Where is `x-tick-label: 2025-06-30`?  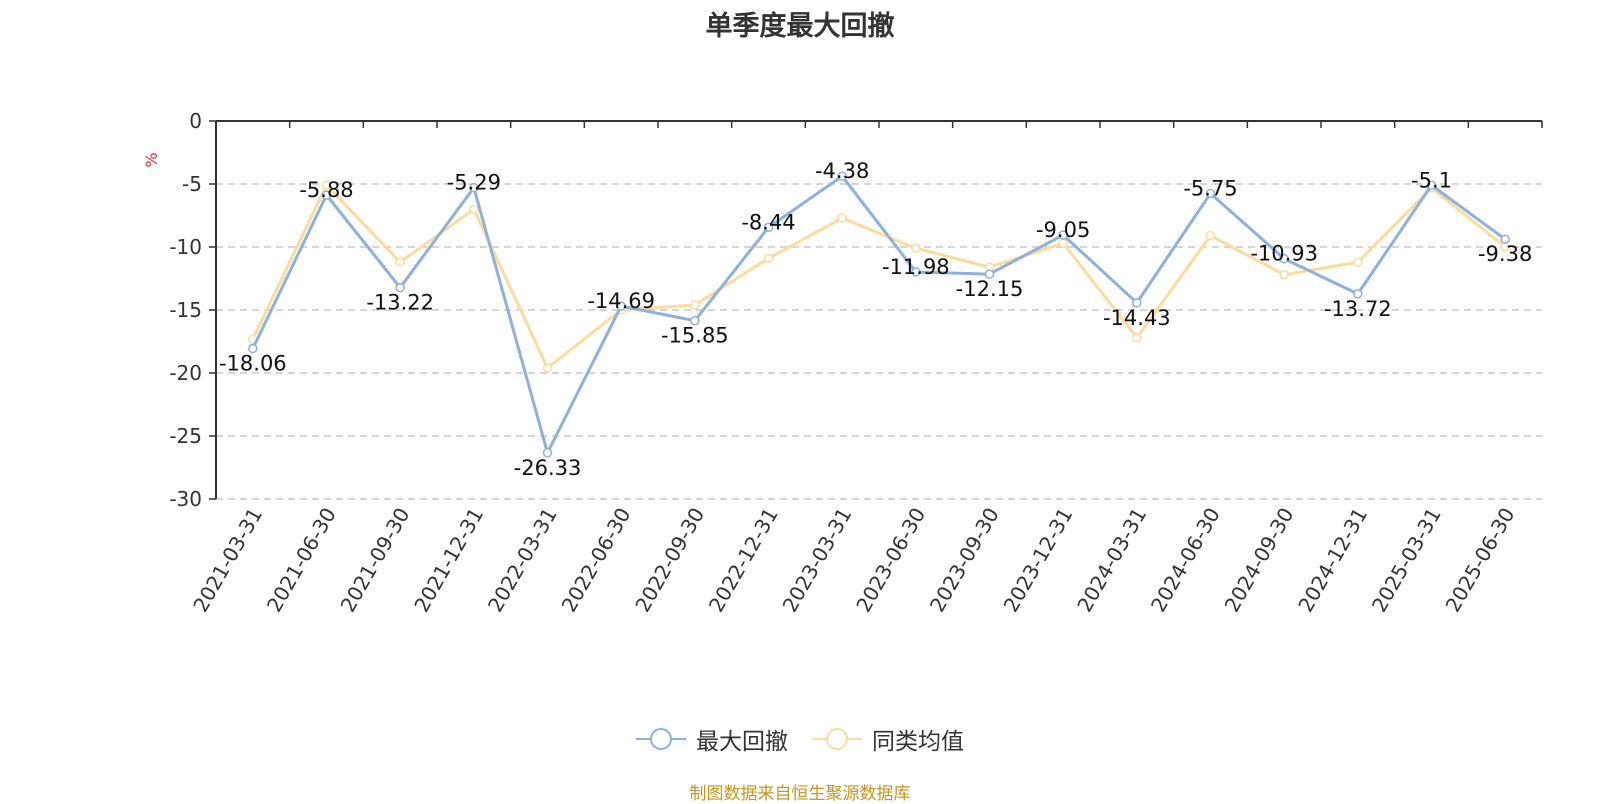
x-tick-label: 2025-06-30 is located at coordinates (1480, 560).